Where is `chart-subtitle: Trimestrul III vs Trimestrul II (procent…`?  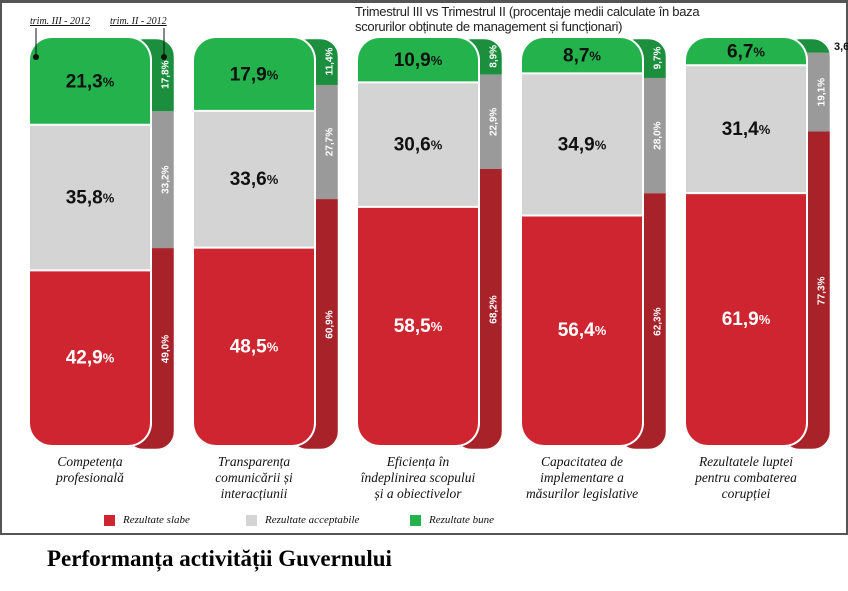
chart-subtitle: Trimestrul III vs Trimestrul II (procent… is located at coordinates (585, 19).